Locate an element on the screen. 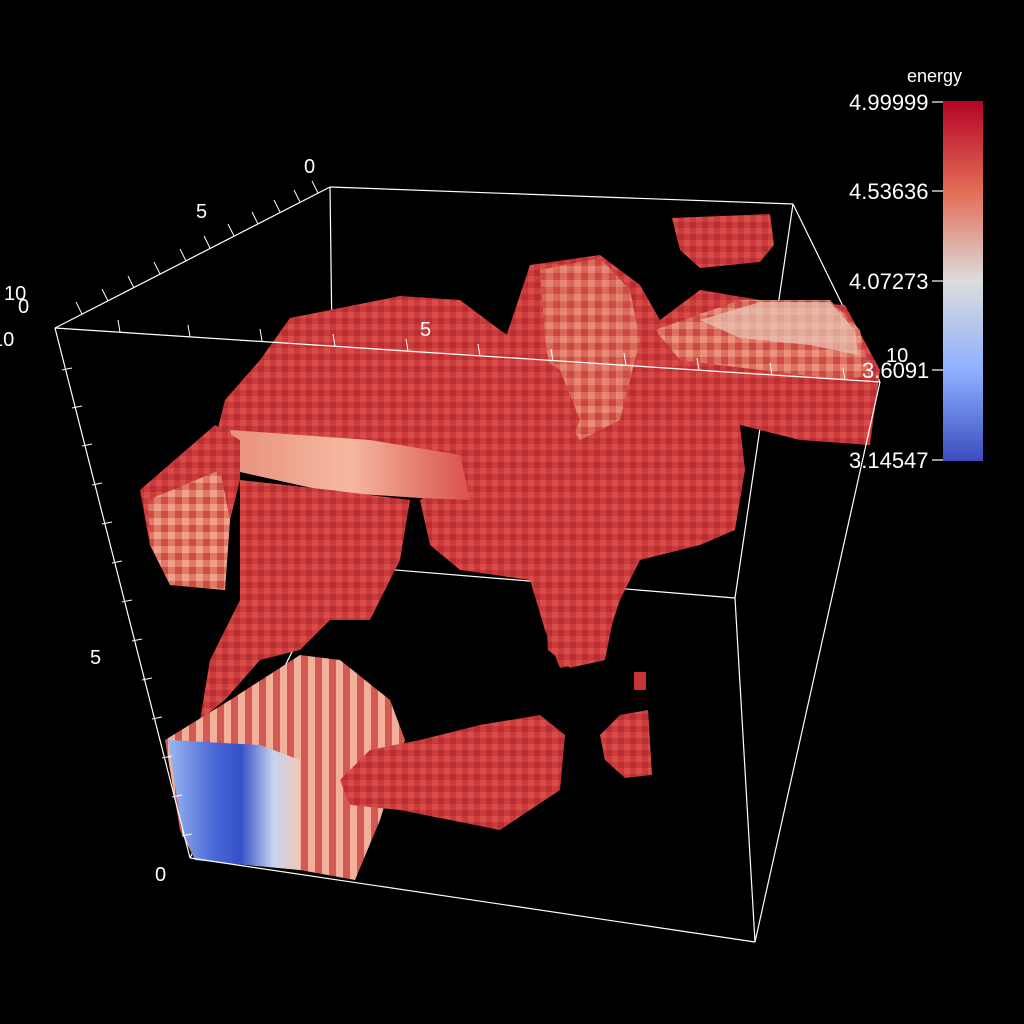  voxel-columns is located at coordinates (305, 600).